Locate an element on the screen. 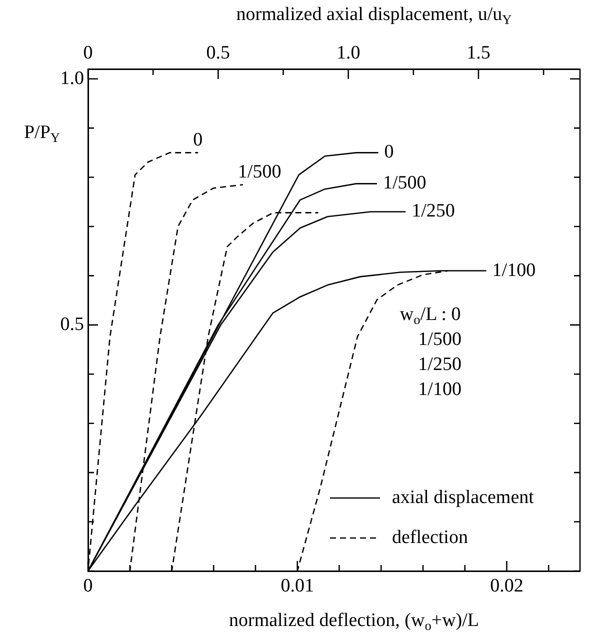 Image resolution: width=589 pixels, height=637 pixels. annotation: 1/100 is located at coordinates (440, 389).